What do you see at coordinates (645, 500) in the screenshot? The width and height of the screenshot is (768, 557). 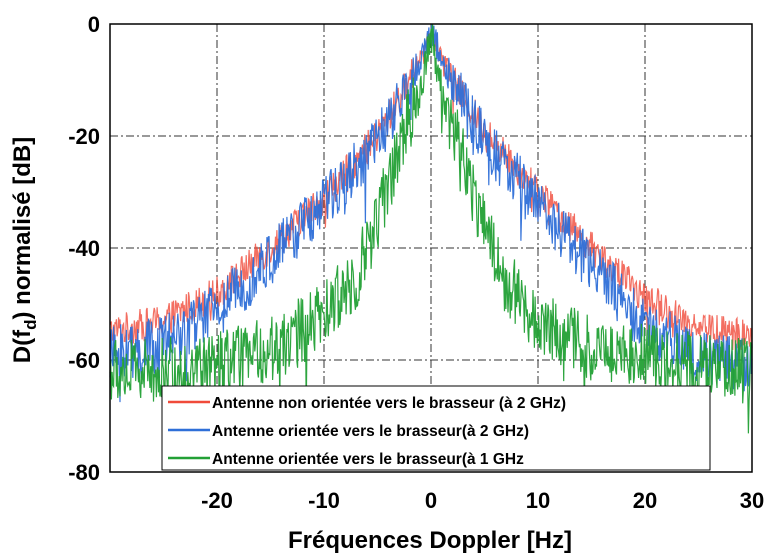 I see `x-tick-label-4: 20` at bounding box center [645, 500].